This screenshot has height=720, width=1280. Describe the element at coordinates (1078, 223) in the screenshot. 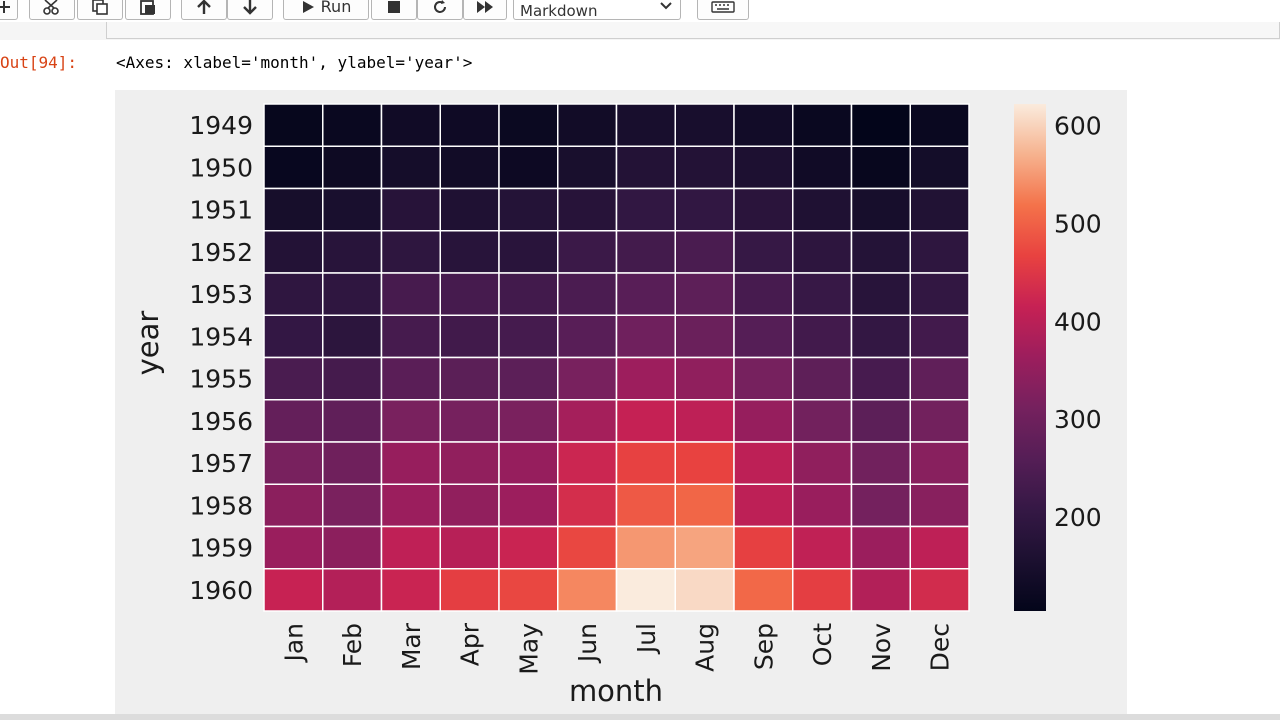

I see `colorbar-tick-label: 500` at that location.